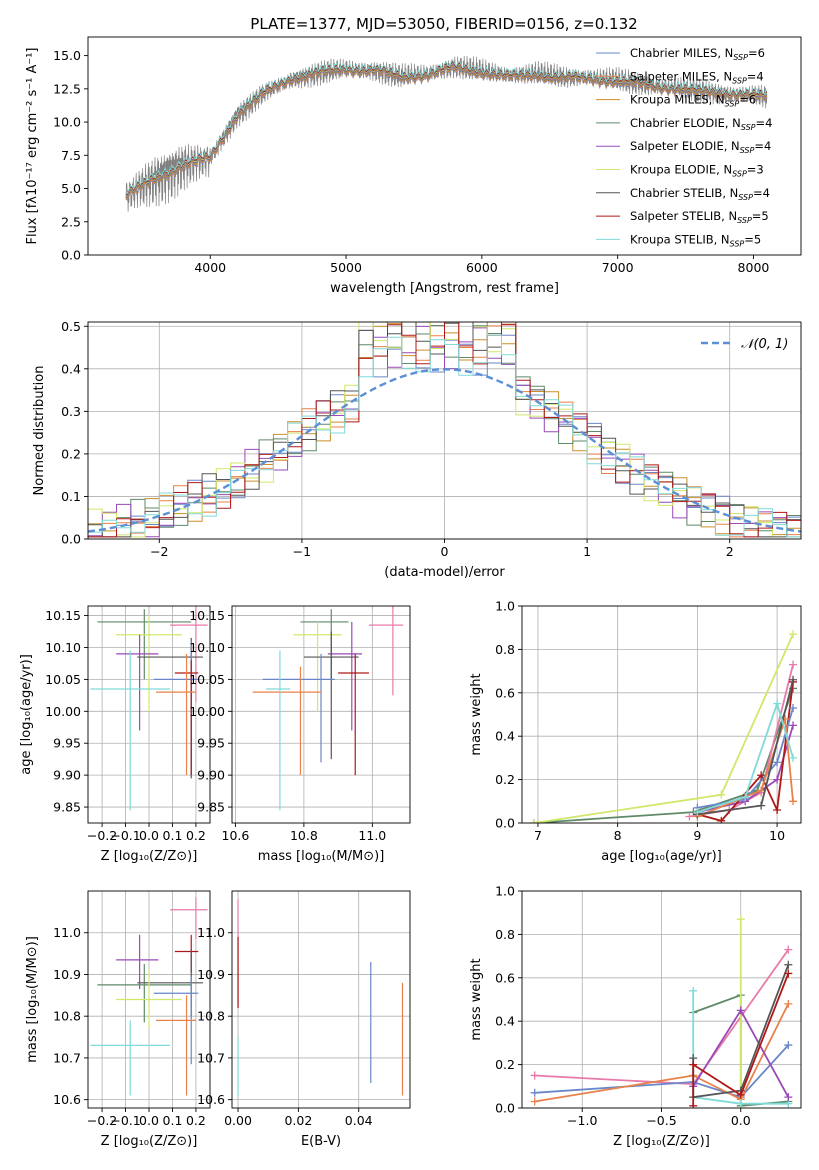  I want to click on mass_vs_ebv-ytick-label: 10.8, so click(211, 1016).